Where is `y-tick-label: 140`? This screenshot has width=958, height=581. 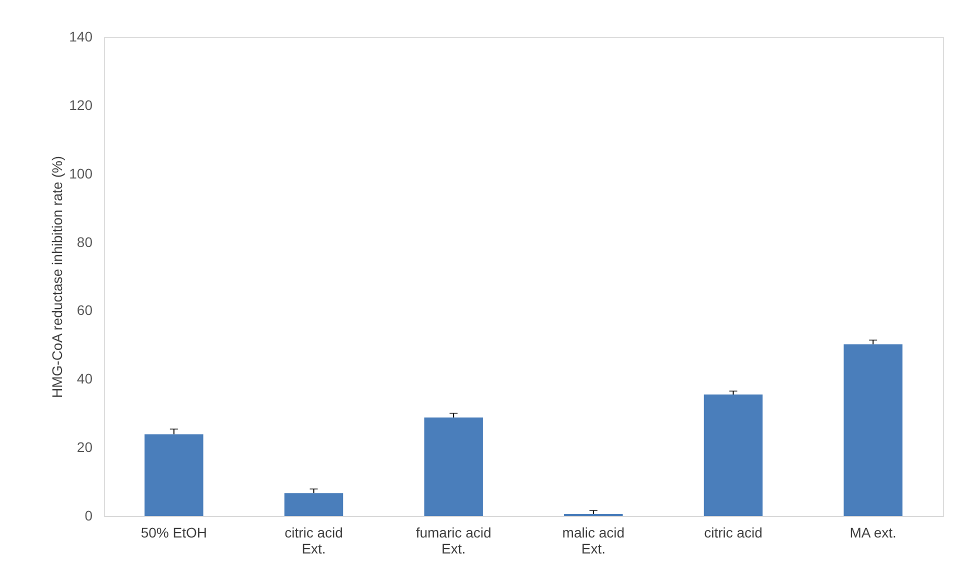 y-tick-label: 140 is located at coordinates (81, 36).